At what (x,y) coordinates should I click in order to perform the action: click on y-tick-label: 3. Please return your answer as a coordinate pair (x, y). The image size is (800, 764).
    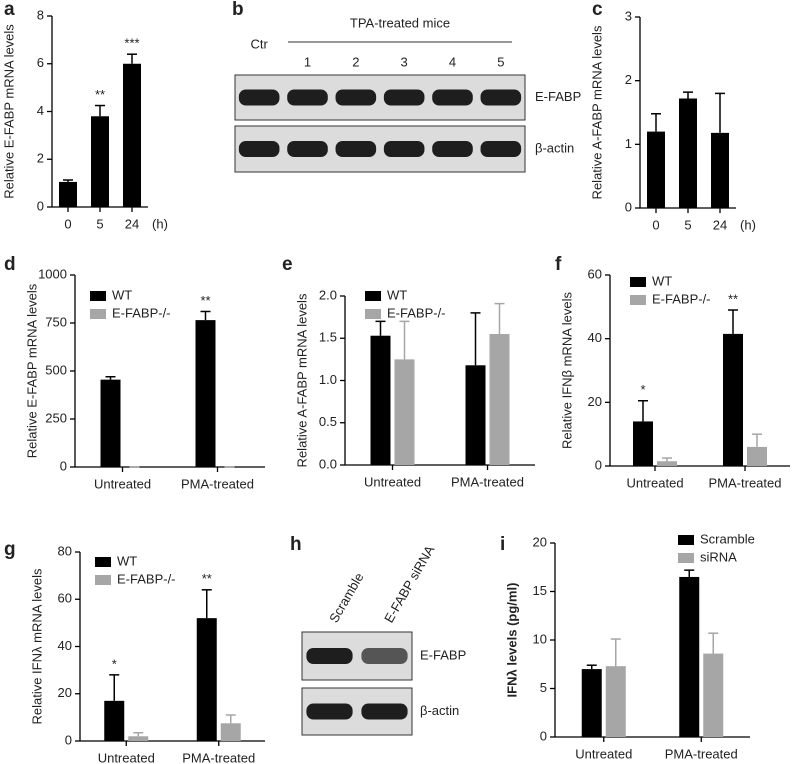
    Looking at the image, I should click on (628, 15).